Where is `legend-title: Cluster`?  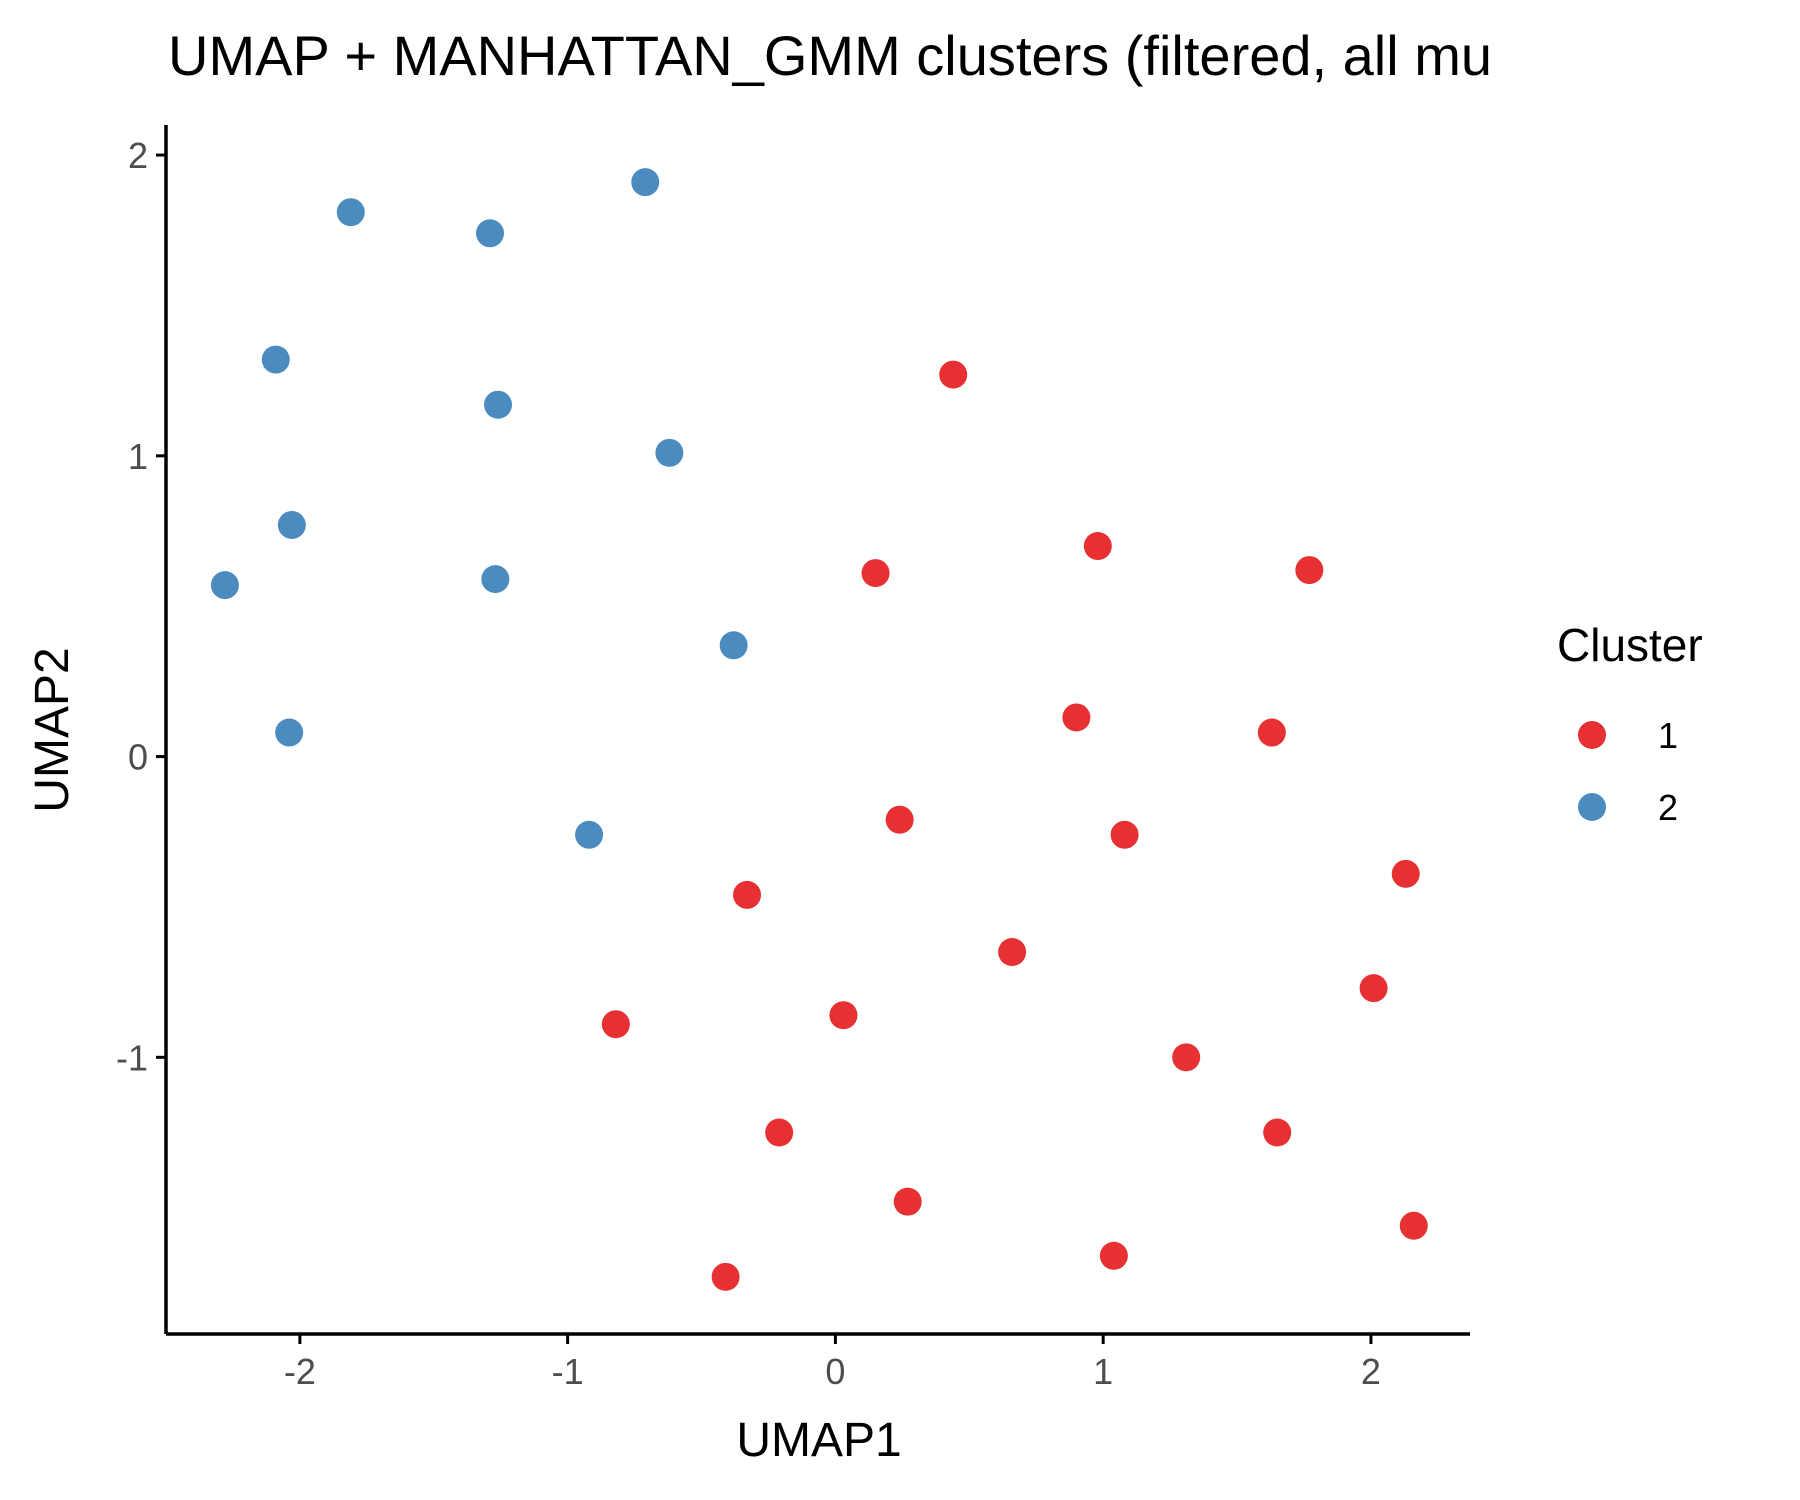
legend-title: Cluster is located at coordinates (1630, 645).